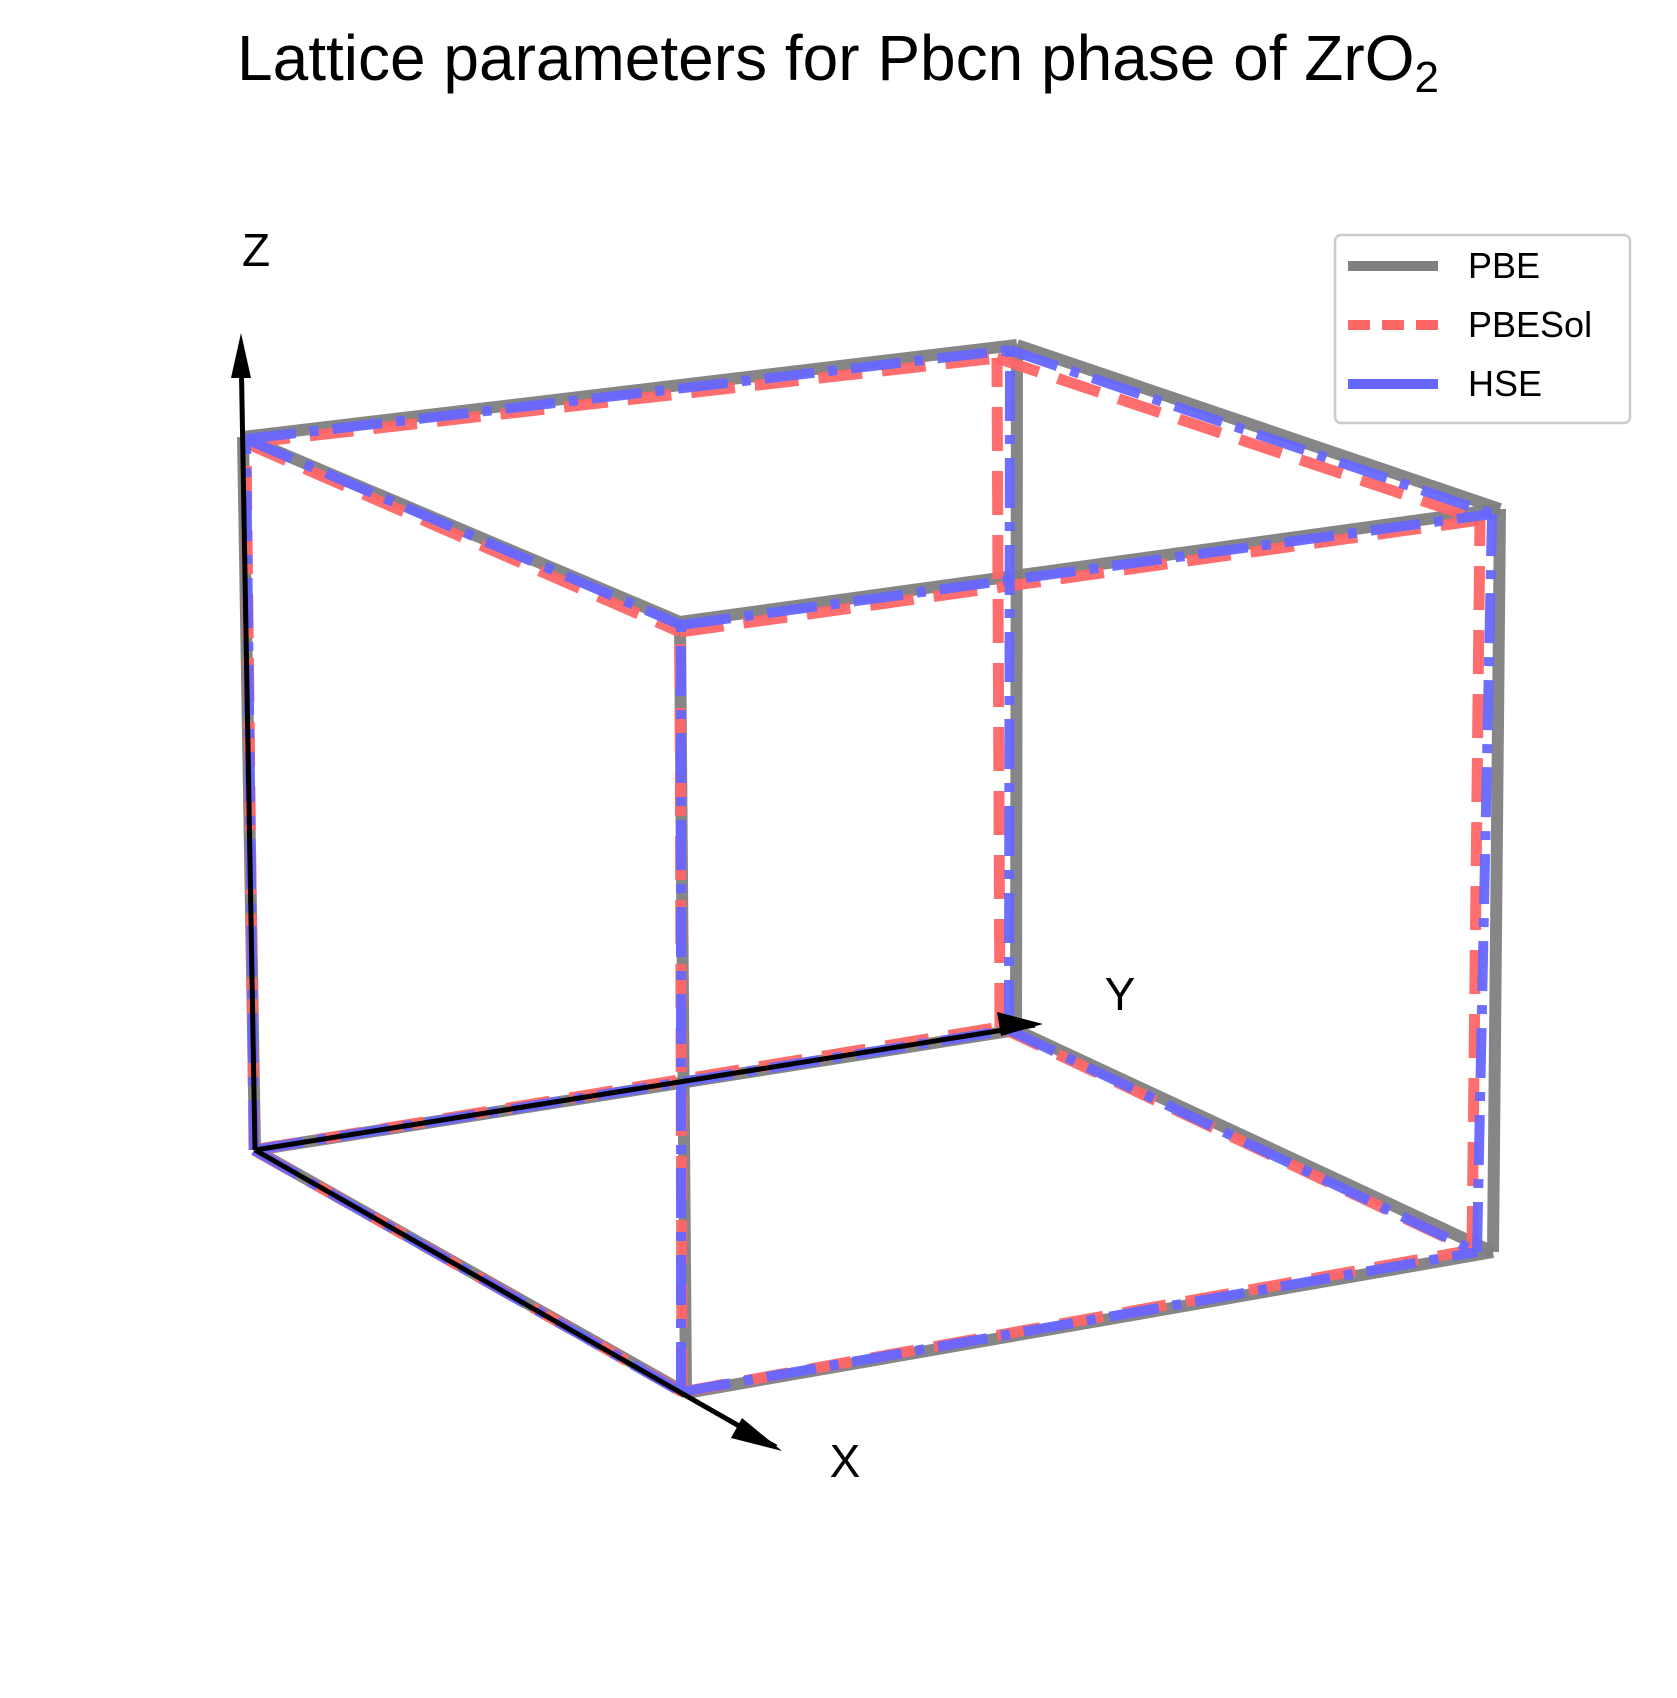 The width and height of the screenshot is (1677, 1698). I want to click on cube-pbesol-edge-xz-xyz, so click(1080, 576).